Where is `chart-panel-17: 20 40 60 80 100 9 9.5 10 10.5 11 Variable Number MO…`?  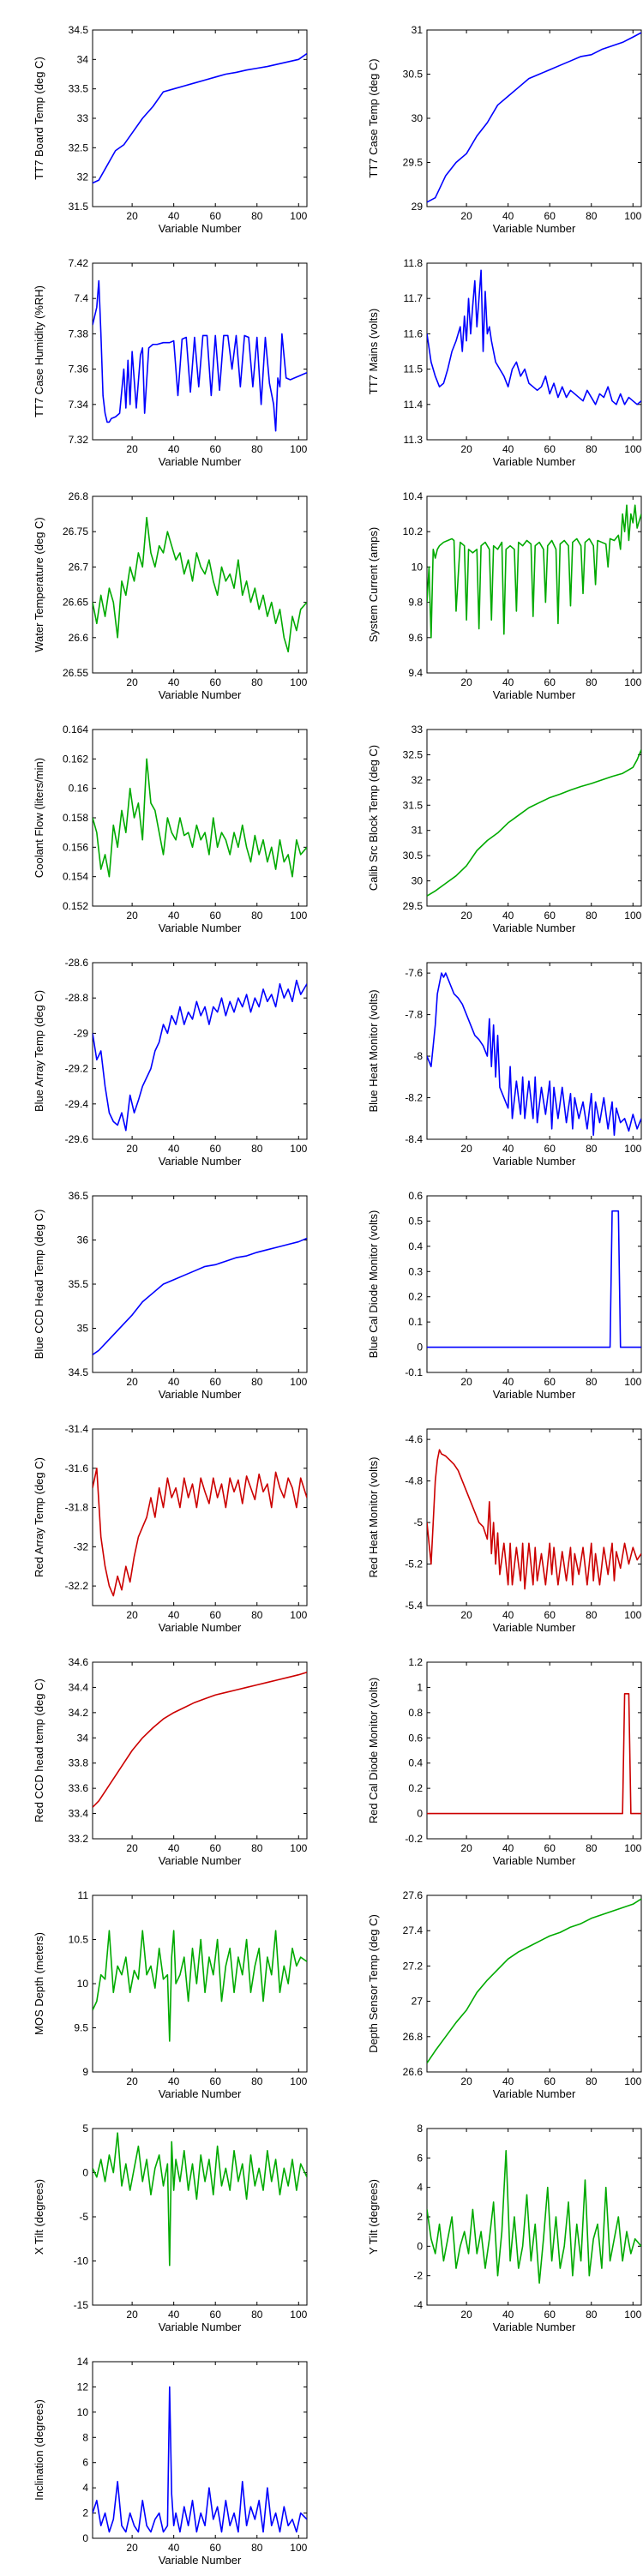
chart-panel-17: 20 40 60 80 100 9 9.5 10 10.5 11 Variable Number MO… is located at coordinates (170, 1994).